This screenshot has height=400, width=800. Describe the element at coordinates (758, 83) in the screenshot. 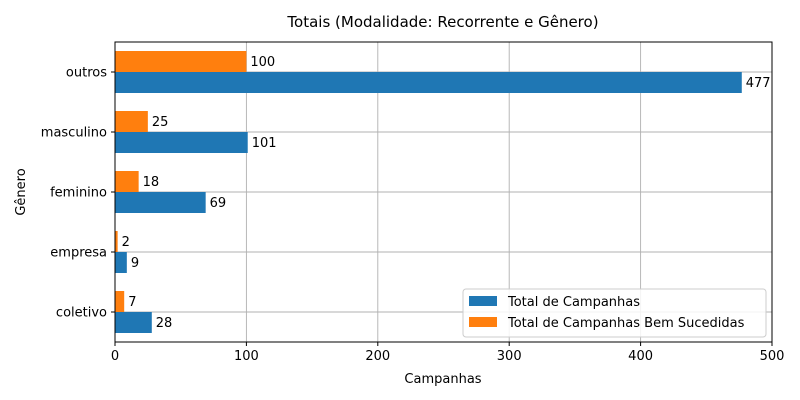

I see `data-label-outros-series-1: 477` at that location.